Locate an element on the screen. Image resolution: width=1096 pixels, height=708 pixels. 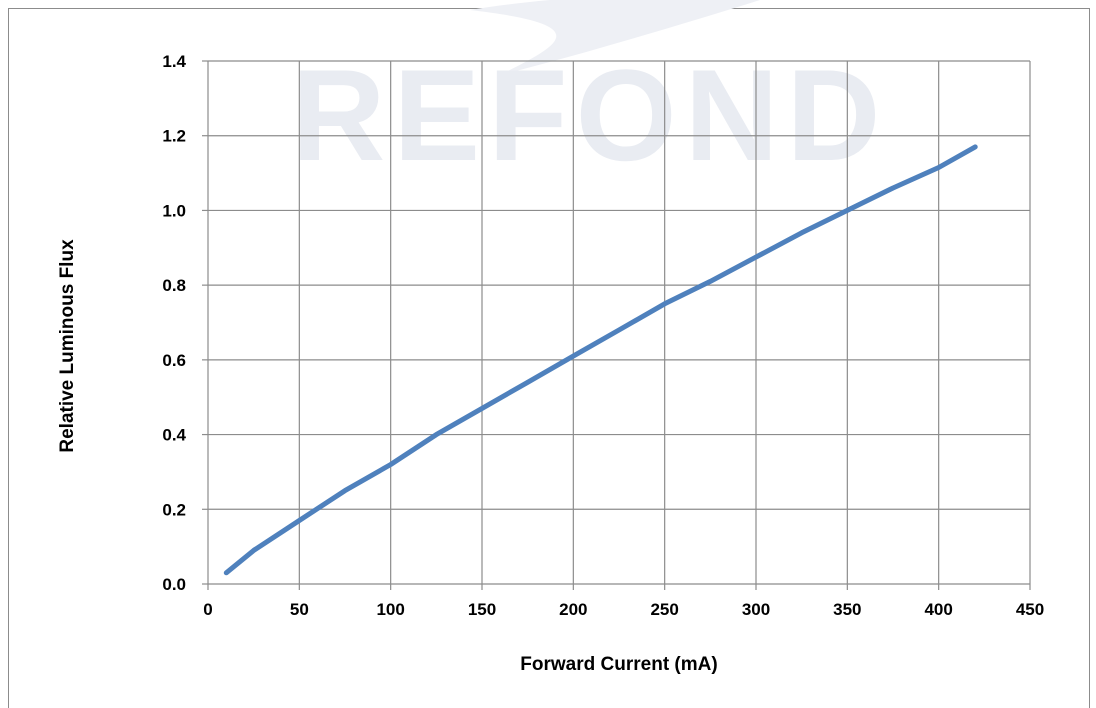
y-tick-label: 0.4 is located at coordinates (174, 435).